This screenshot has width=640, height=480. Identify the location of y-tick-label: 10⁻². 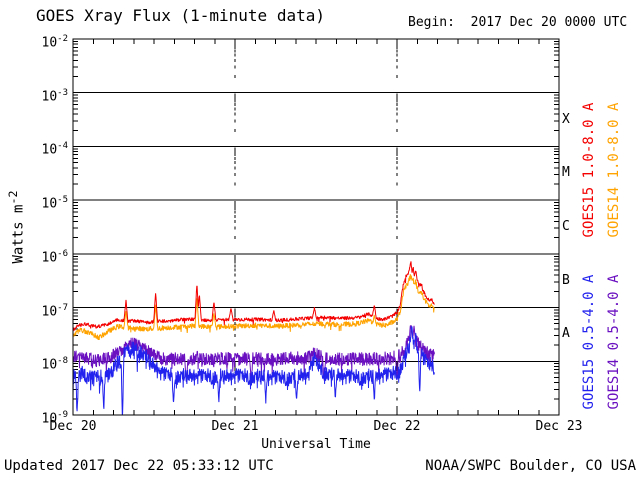
(55, 42).